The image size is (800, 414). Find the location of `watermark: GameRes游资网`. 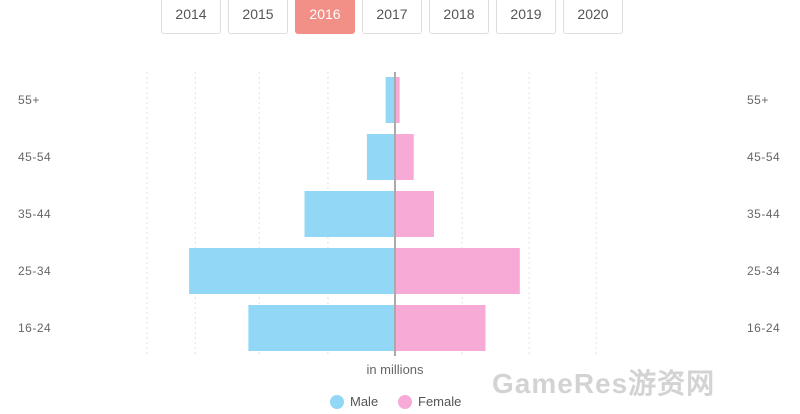

watermark: GameRes游资网 is located at coordinates (604, 383).